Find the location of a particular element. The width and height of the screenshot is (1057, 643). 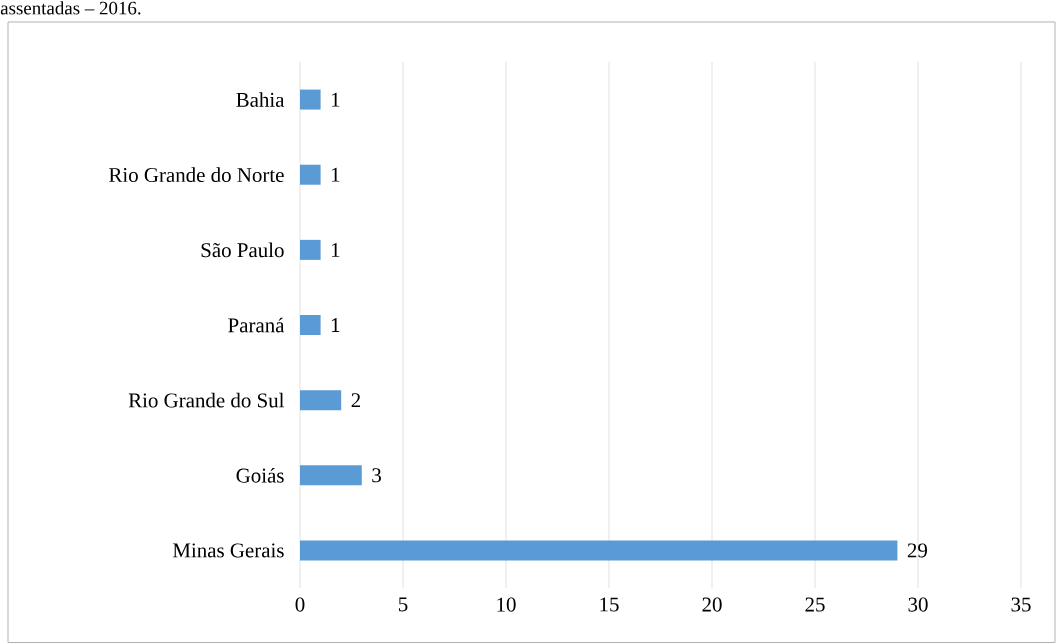

y-tick-label: Minas Gerais is located at coordinates (228, 550).